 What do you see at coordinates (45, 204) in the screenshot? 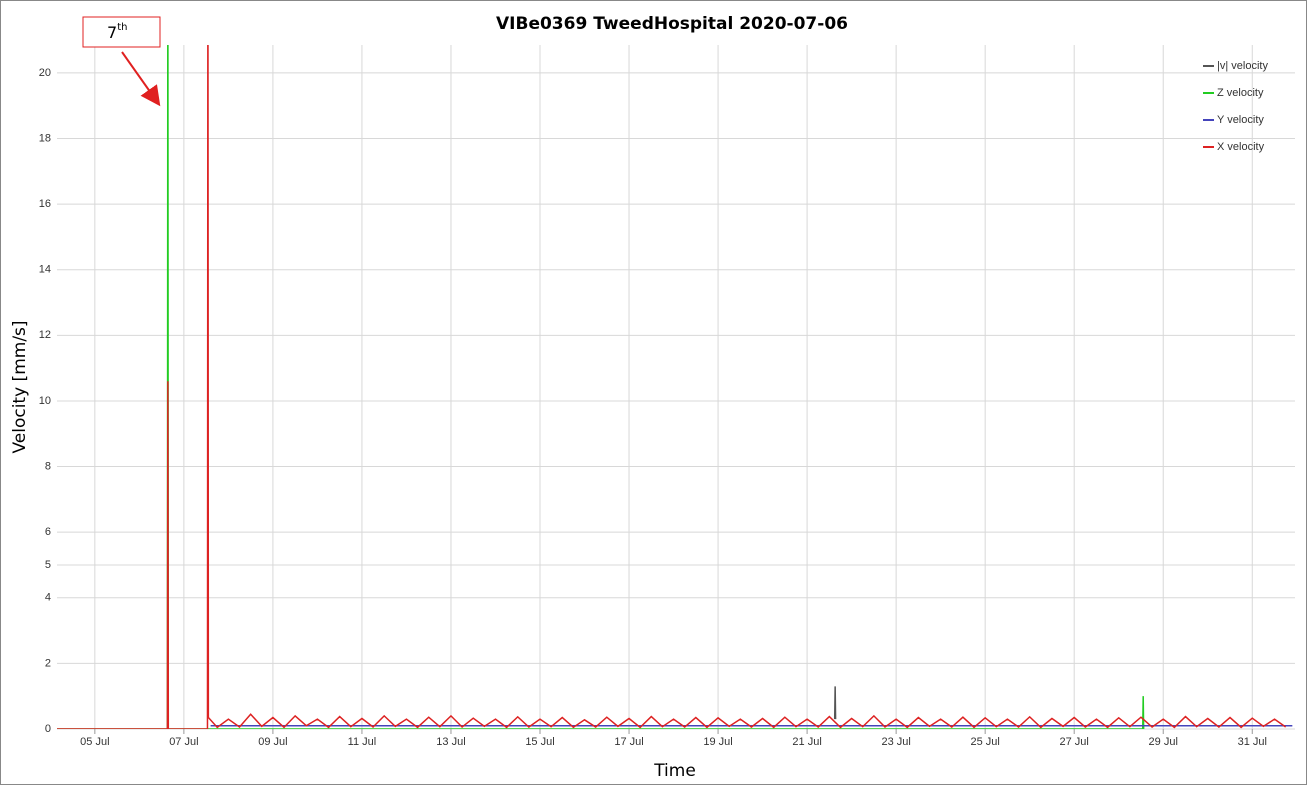
I see `y-tick-label: 16` at bounding box center [45, 204].